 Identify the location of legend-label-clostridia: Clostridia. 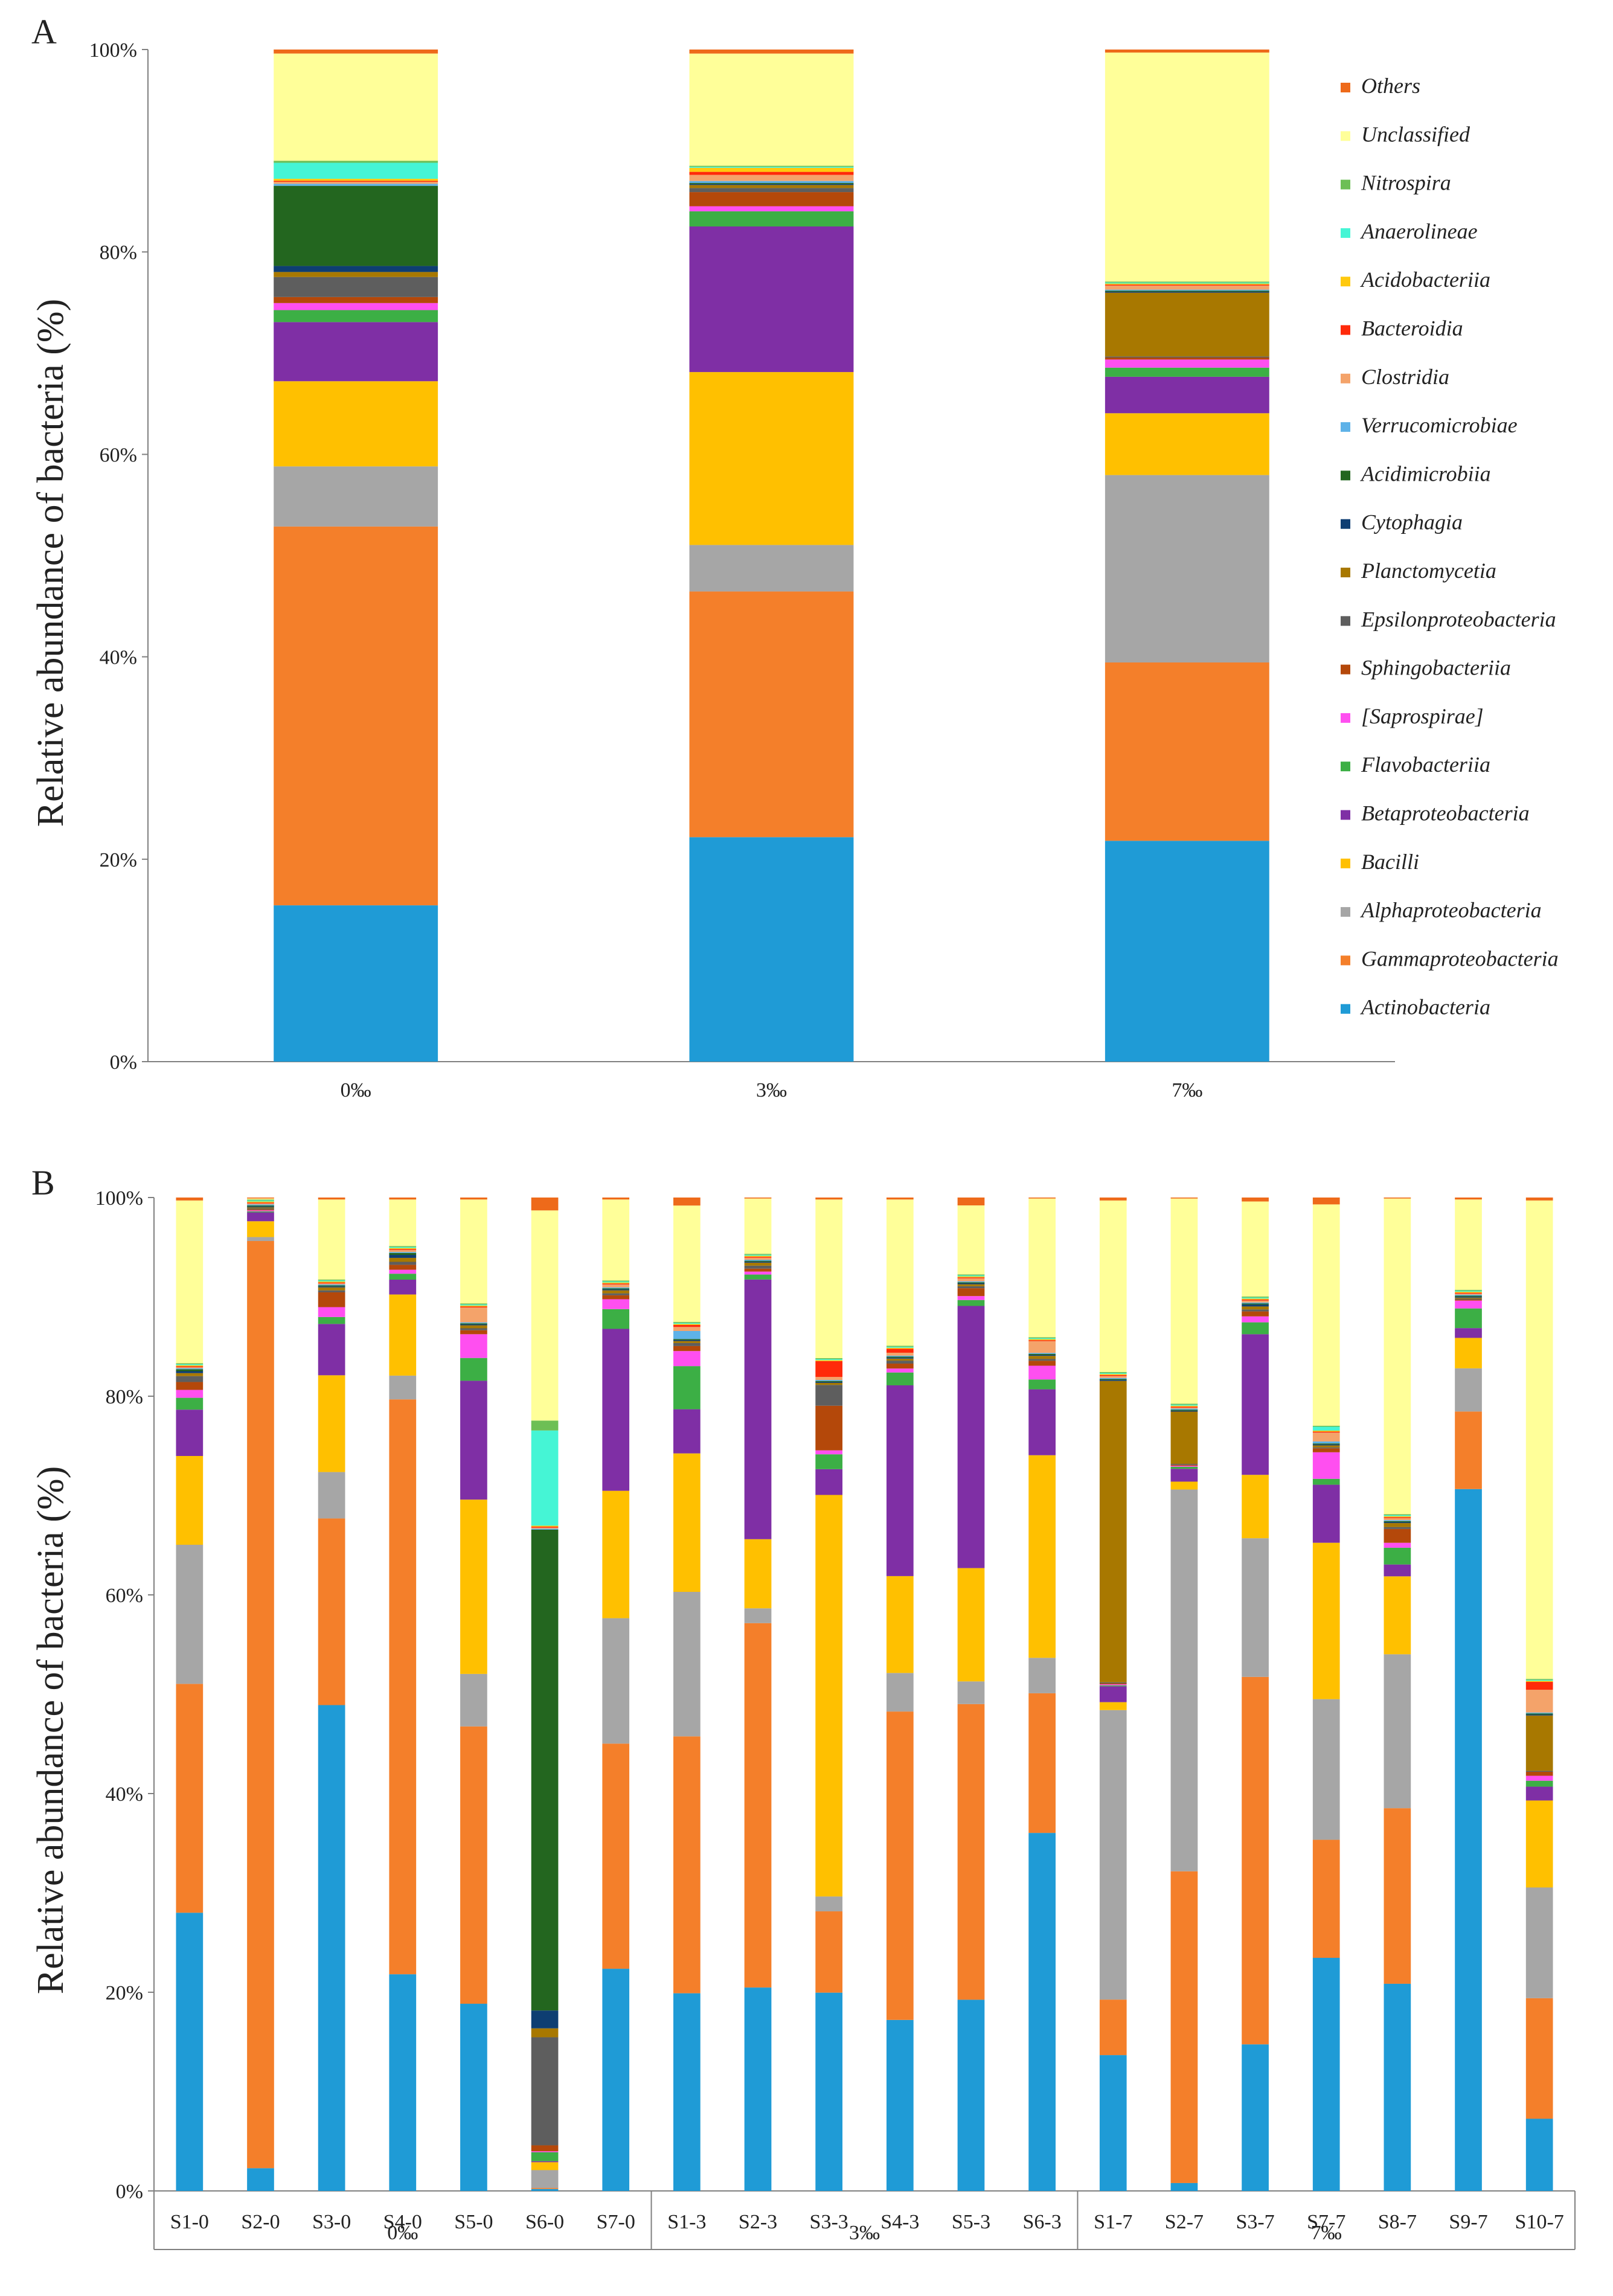
(1405, 377).